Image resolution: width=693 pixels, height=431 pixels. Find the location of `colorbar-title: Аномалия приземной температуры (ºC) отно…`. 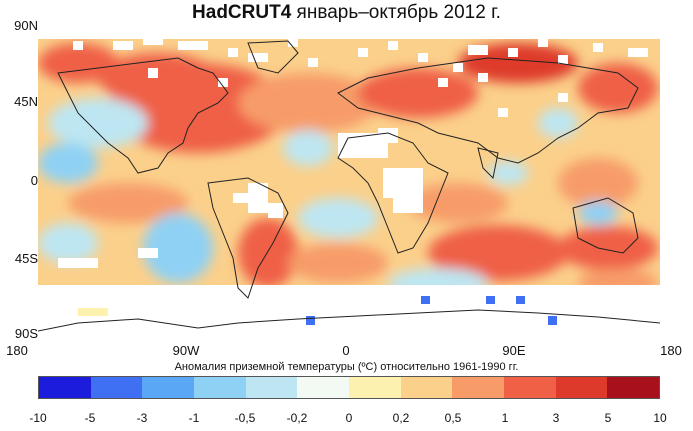

colorbar-title: Аномалия приземной температуры (ºC) отно… is located at coordinates (346, 367).